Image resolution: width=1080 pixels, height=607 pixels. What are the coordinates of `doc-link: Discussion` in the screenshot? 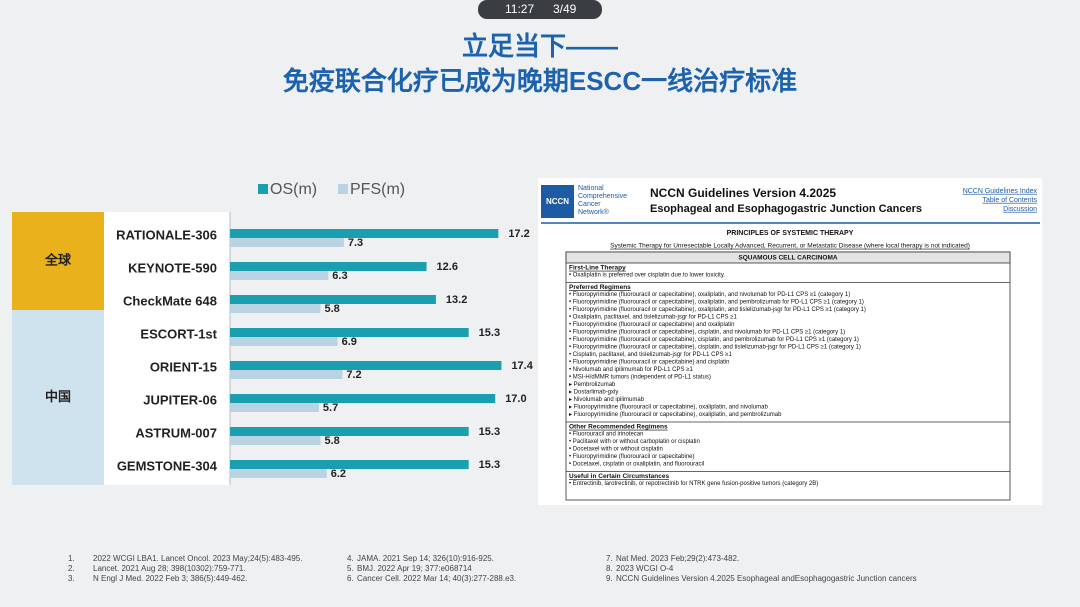 It's located at (1020, 209).